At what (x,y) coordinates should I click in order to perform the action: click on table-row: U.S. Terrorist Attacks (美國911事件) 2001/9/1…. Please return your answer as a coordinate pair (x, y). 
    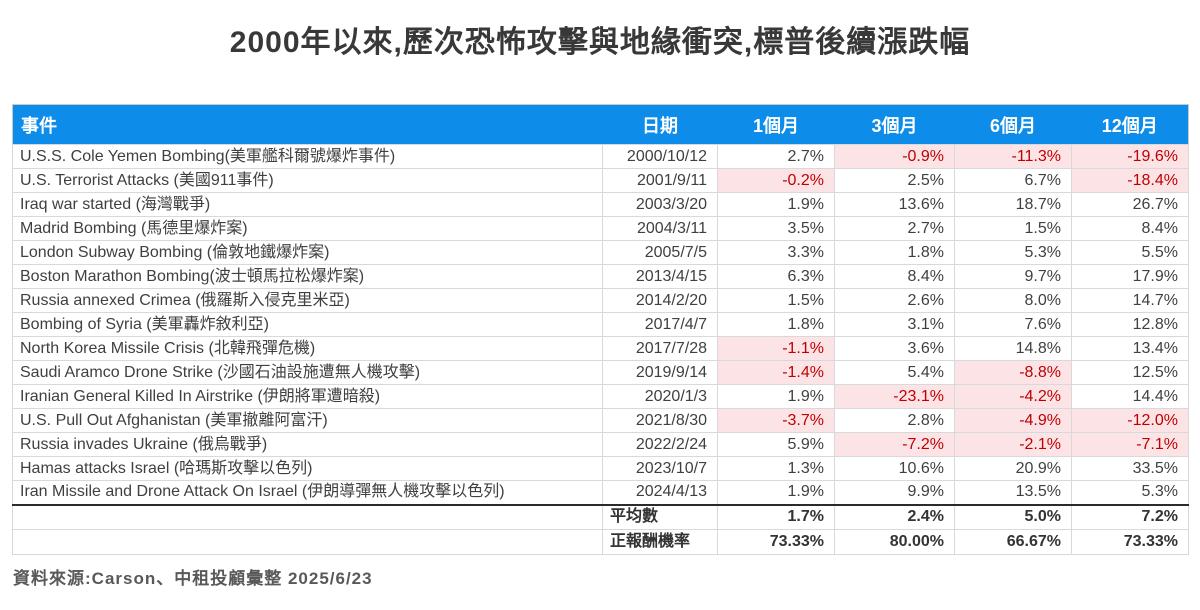
    Looking at the image, I should click on (600, 180).